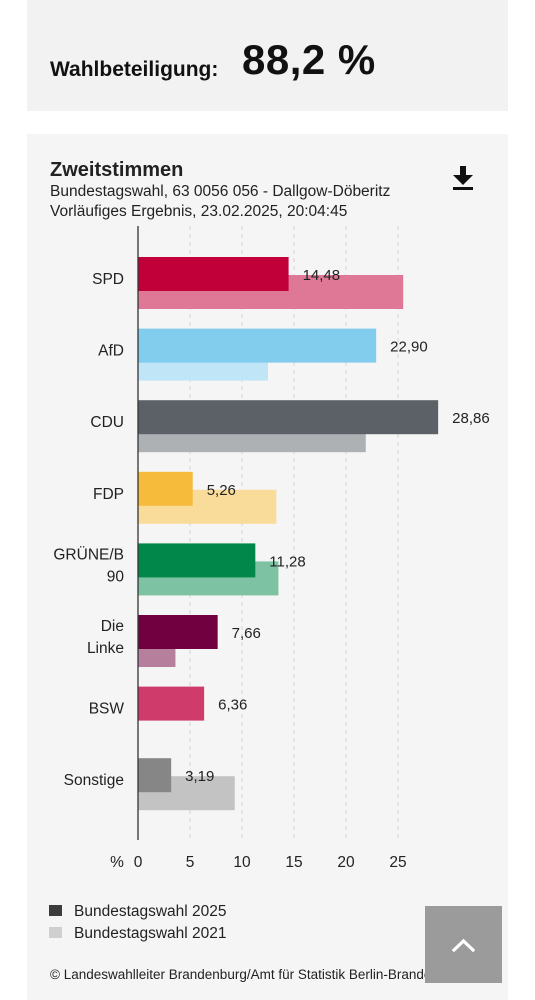 The height and width of the screenshot is (1000, 535). I want to click on x-tick-label: 10, so click(242, 862).